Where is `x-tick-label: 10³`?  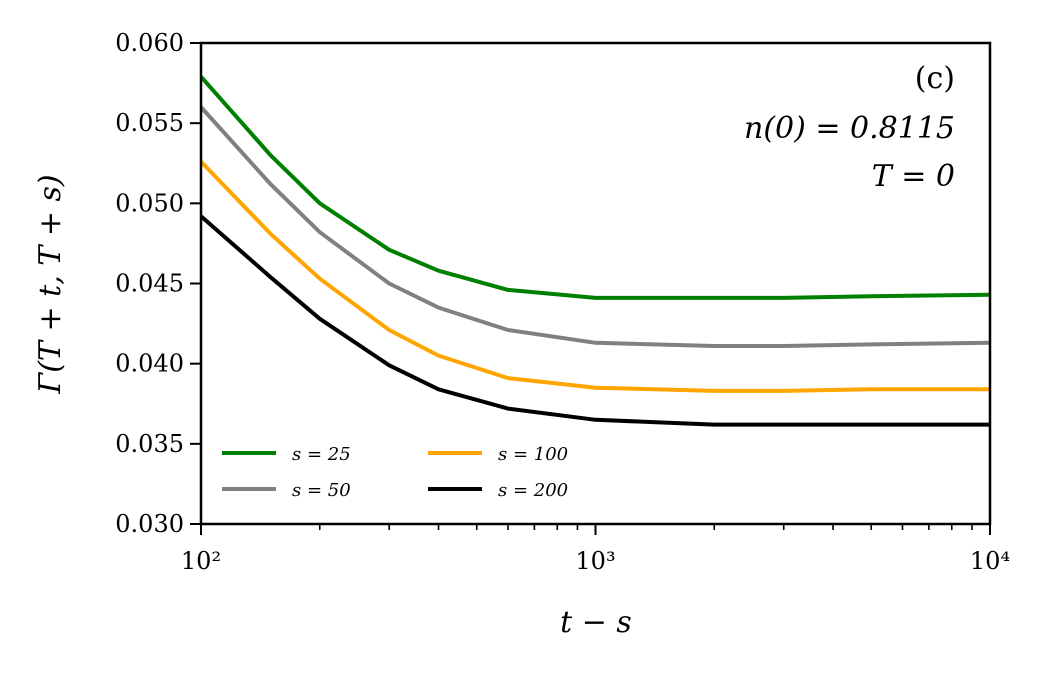 x-tick-label: 10³ is located at coordinates (595, 561).